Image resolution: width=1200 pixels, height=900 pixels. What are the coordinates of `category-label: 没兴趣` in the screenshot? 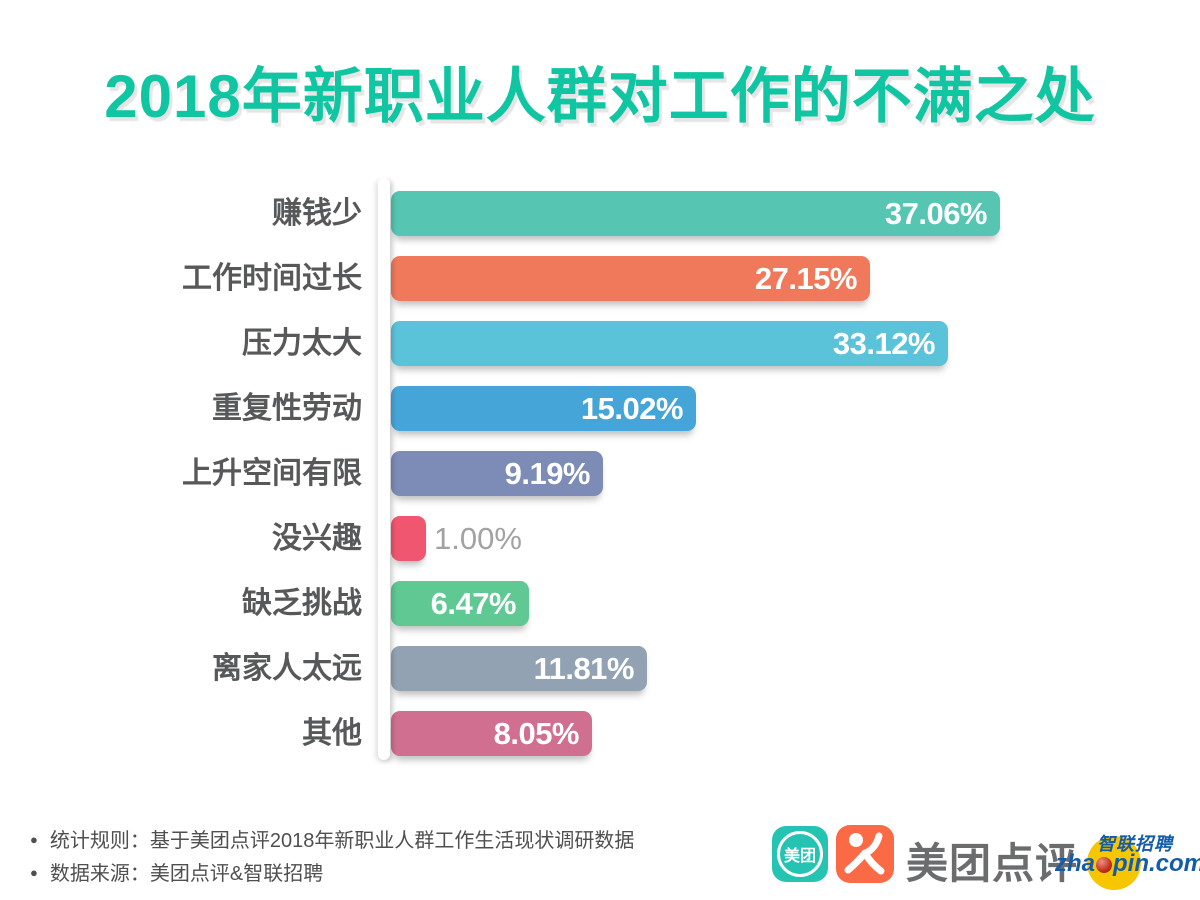 It's located at (317, 538).